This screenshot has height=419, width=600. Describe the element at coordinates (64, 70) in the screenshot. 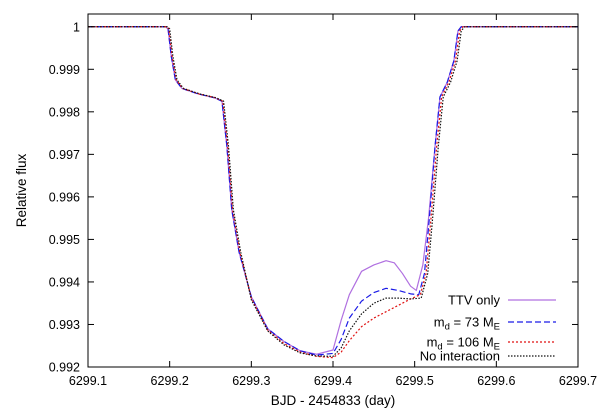

I see `y-tick-label: 0.999` at that location.